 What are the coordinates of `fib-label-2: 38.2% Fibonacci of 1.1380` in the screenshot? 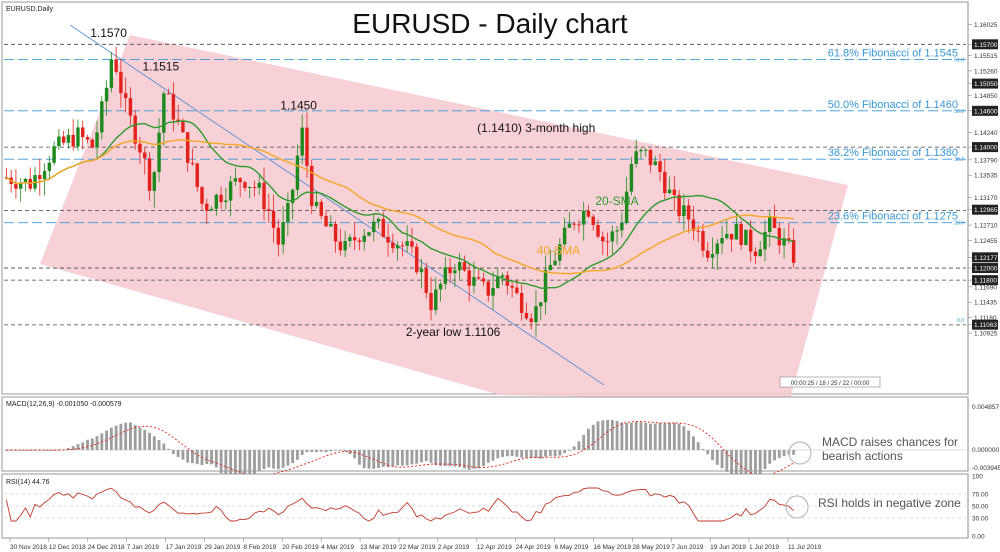 It's located at (893, 153).